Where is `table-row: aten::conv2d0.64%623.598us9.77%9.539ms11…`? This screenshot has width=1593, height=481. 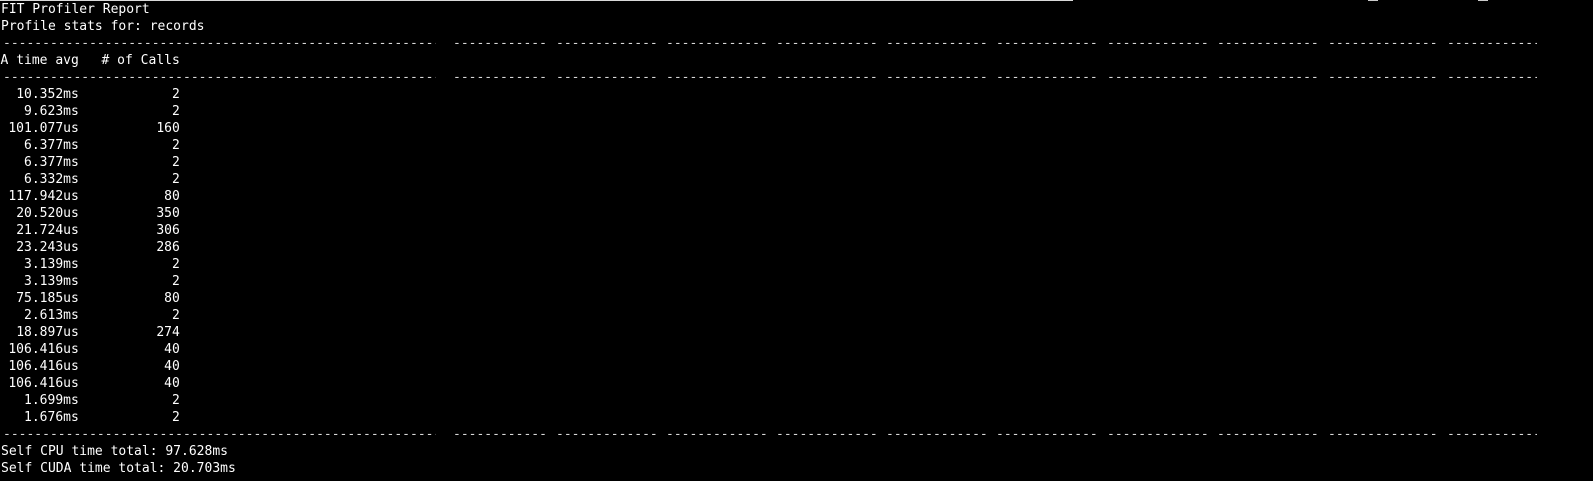 table-row: aten::conv2d0.64%623.598us9.77%9.539ms11… is located at coordinates (118, 196).